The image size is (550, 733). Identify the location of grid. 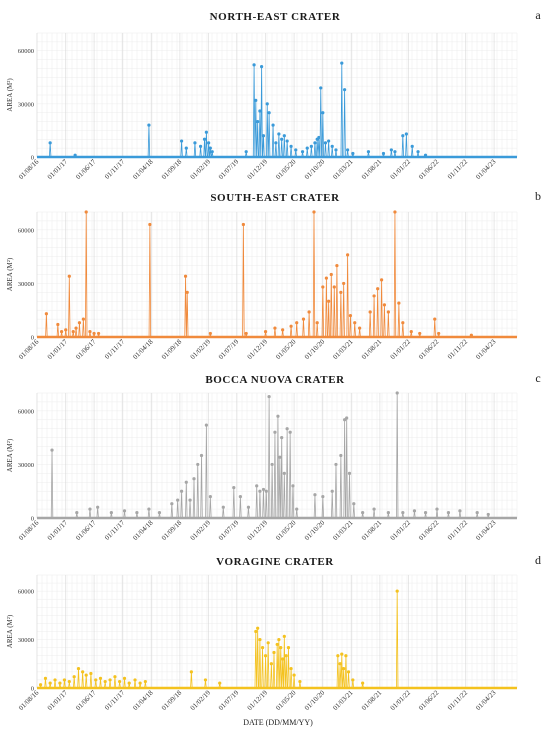
(277, 631).